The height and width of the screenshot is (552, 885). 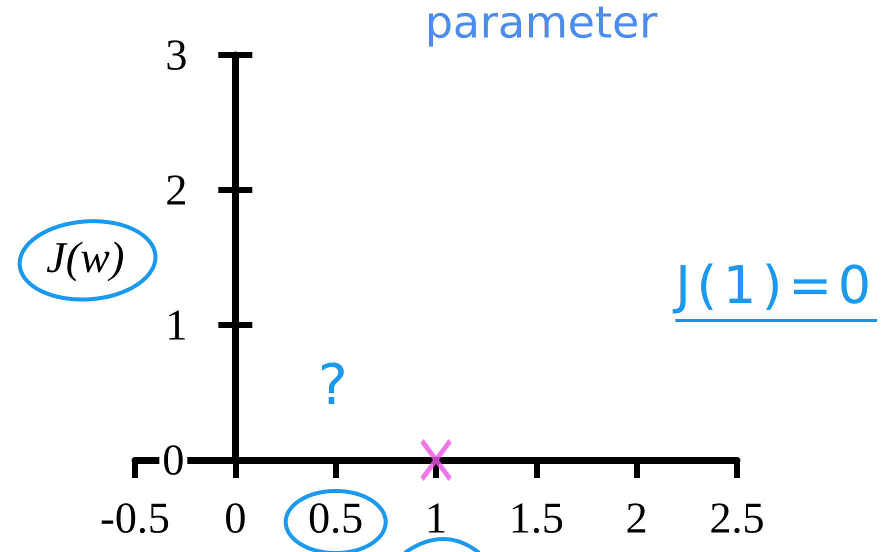 I want to click on x-tick-label: 1.5, so click(x=536, y=518).